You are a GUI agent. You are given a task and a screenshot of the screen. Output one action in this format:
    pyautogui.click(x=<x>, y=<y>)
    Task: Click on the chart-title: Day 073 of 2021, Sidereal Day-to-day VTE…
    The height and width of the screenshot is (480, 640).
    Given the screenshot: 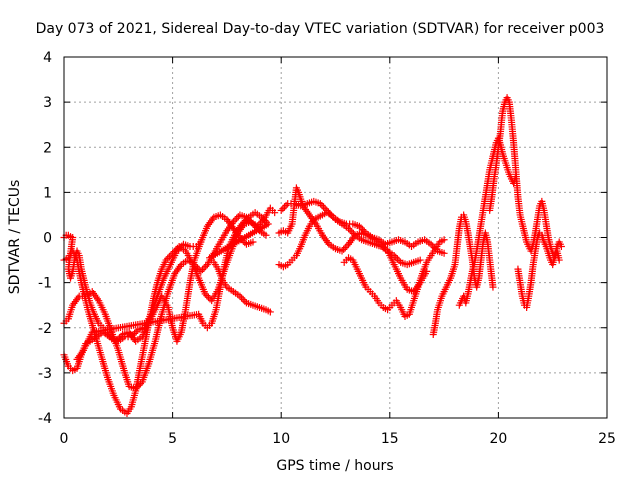 What is the action you would take?
    pyautogui.click(x=320, y=29)
    